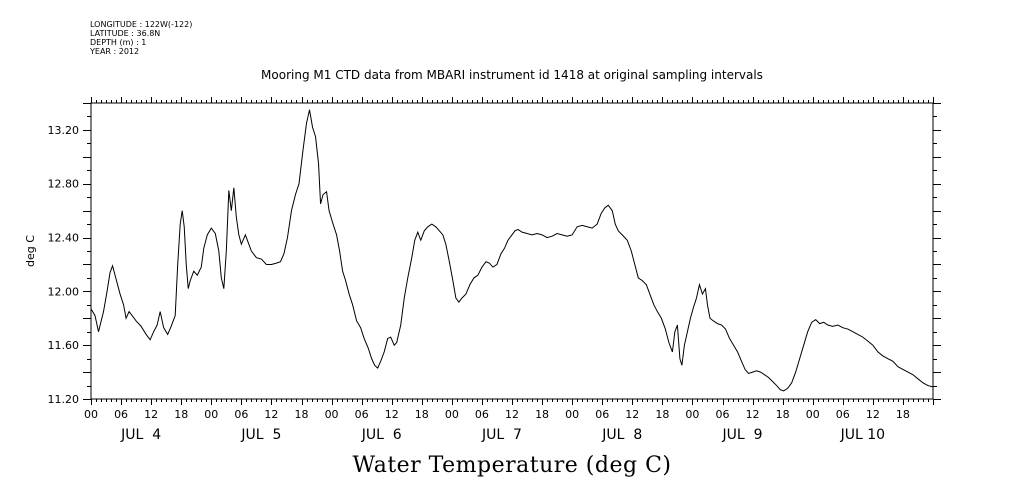  I want to click on year-label: YEAR : 2012, so click(115, 51).